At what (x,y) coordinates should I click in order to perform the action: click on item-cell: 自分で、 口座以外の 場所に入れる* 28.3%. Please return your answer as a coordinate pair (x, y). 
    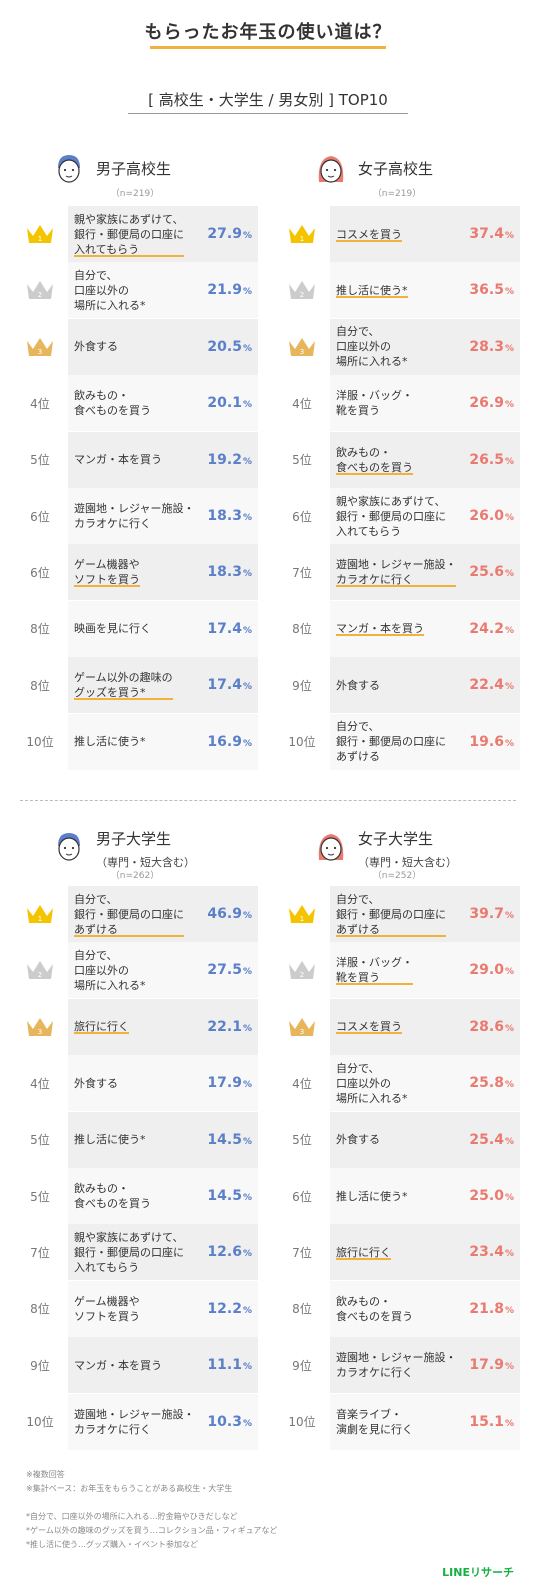
    Looking at the image, I should click on (425, 346).